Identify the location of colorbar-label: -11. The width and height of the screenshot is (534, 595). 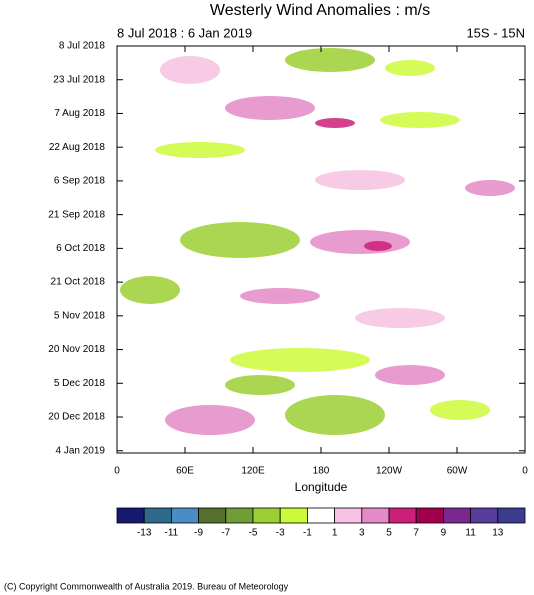
(172, 533).